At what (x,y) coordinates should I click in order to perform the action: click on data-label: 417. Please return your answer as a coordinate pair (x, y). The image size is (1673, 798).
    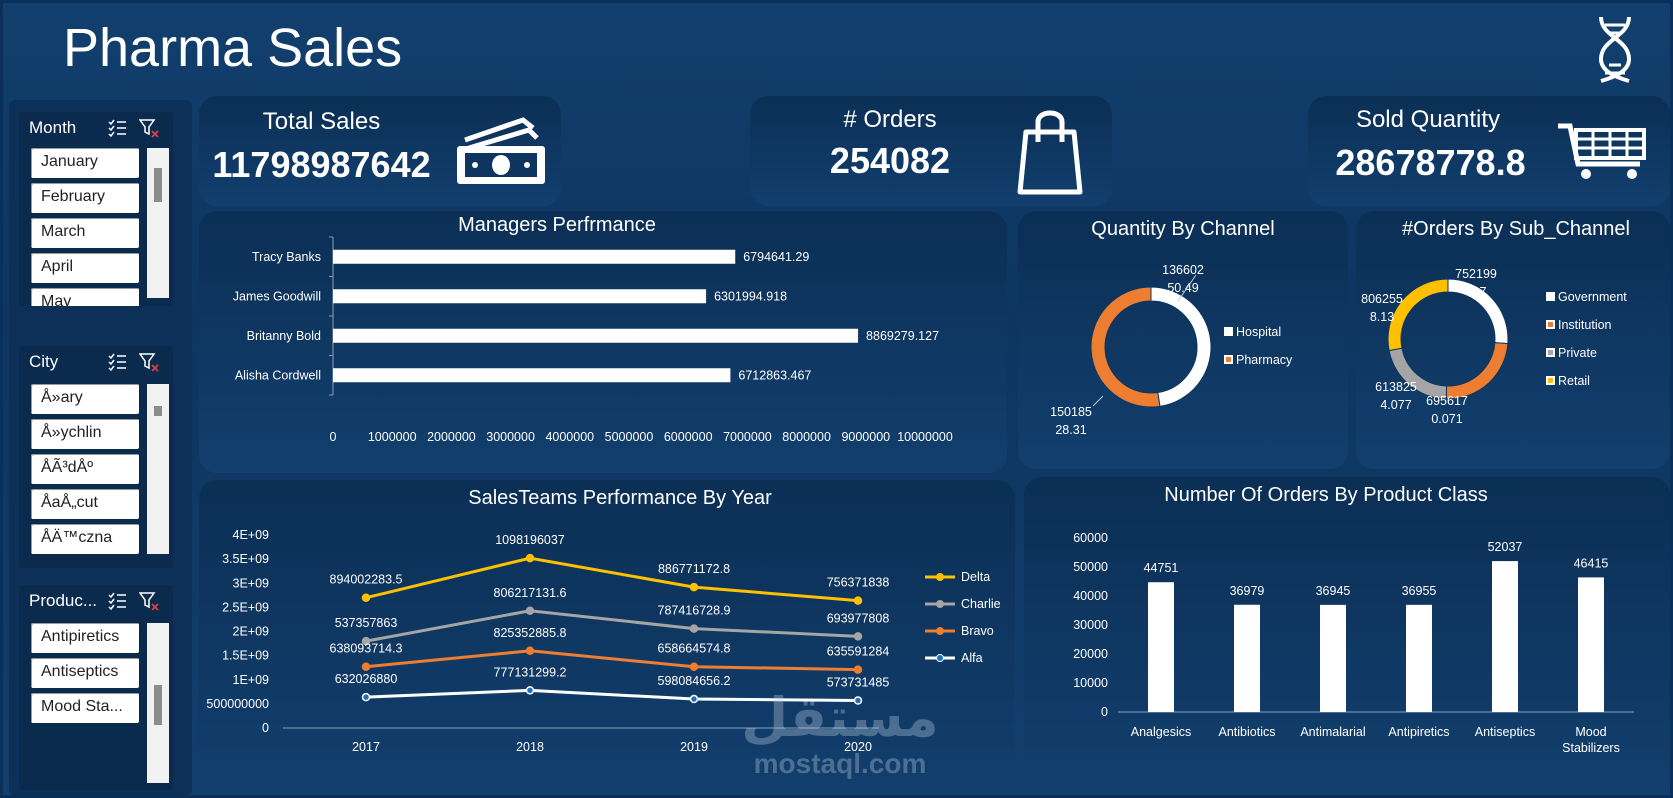
    Looking at the image, I should click on (1476, 292).